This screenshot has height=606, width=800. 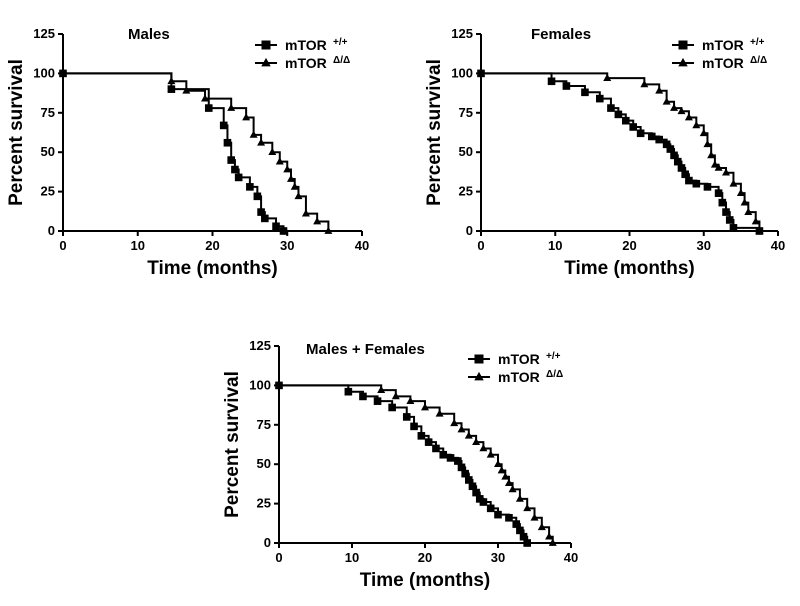 What do you see at coordinates (173, 152) in the screenshot?
I see `series-wild-type` at bounding box center [173, 152].